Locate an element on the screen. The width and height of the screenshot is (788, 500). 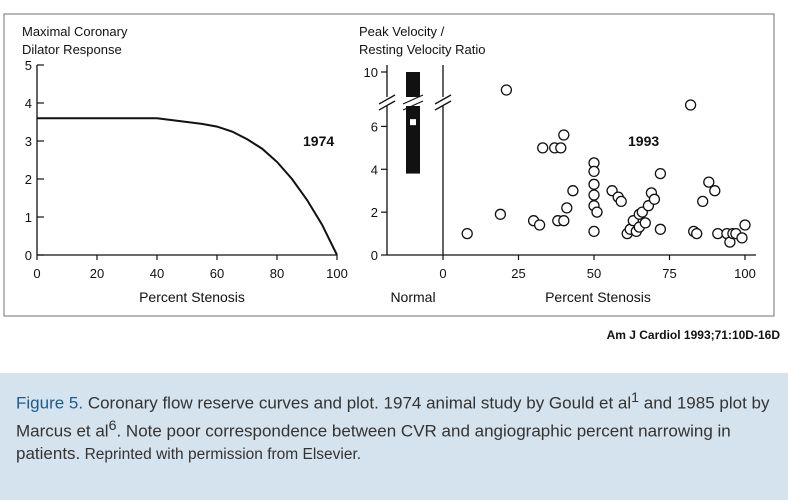
left-x-tick-label: 0 is located at coordinates (36, 273).